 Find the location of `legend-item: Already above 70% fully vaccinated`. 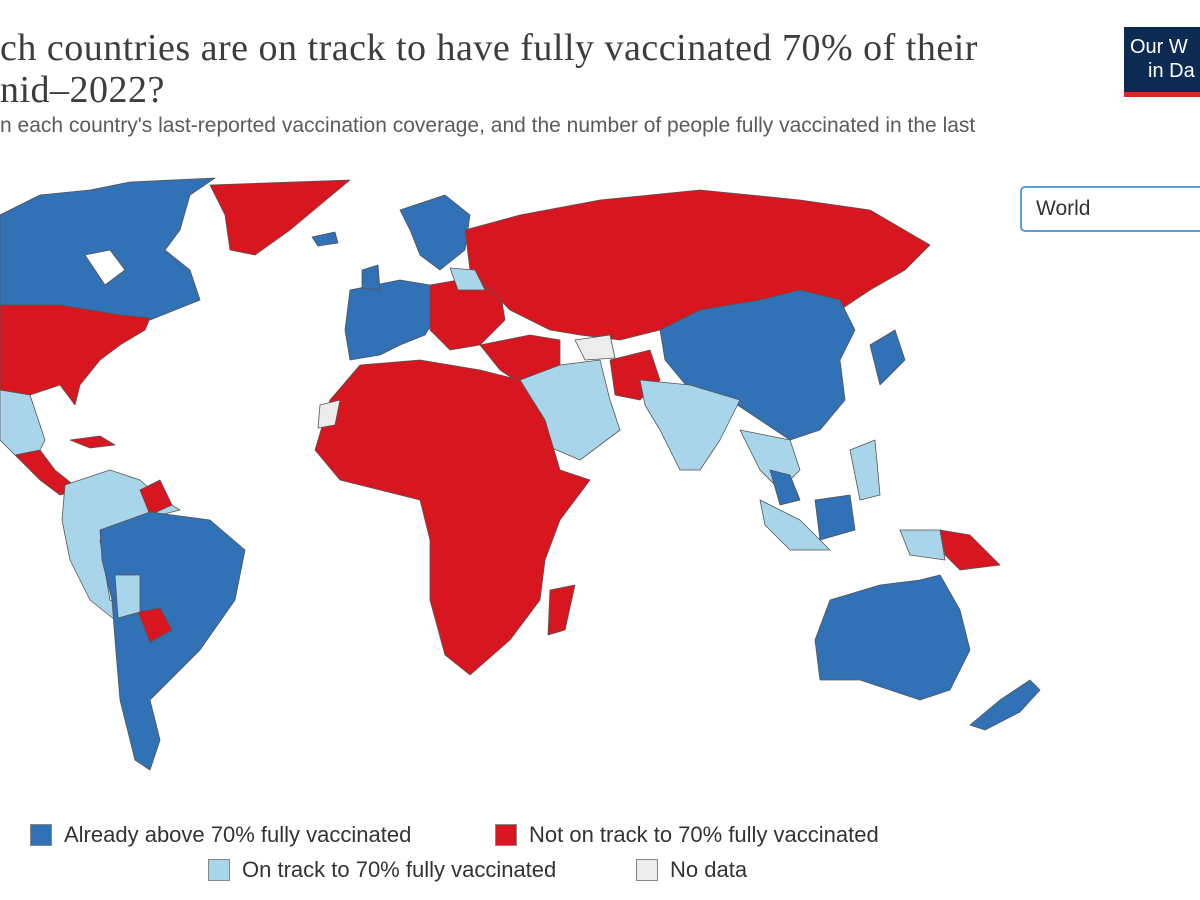

legend-item: Already above 70% fully vaccinated is located at coordinates (220, 835).